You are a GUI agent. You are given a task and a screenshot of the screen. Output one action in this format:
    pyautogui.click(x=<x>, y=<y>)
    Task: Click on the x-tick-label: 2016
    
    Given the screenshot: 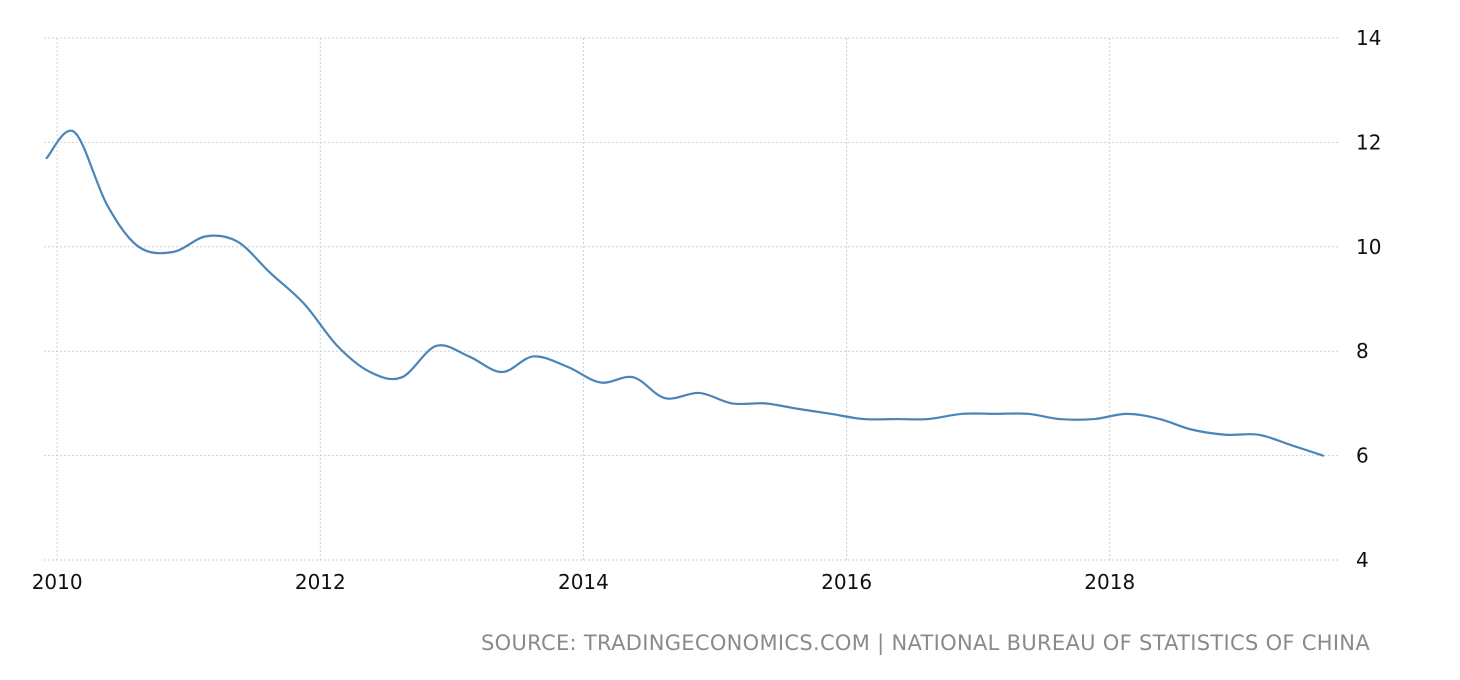 What is the action you would take?
    pyautogui.click(x=846, y=582)
    